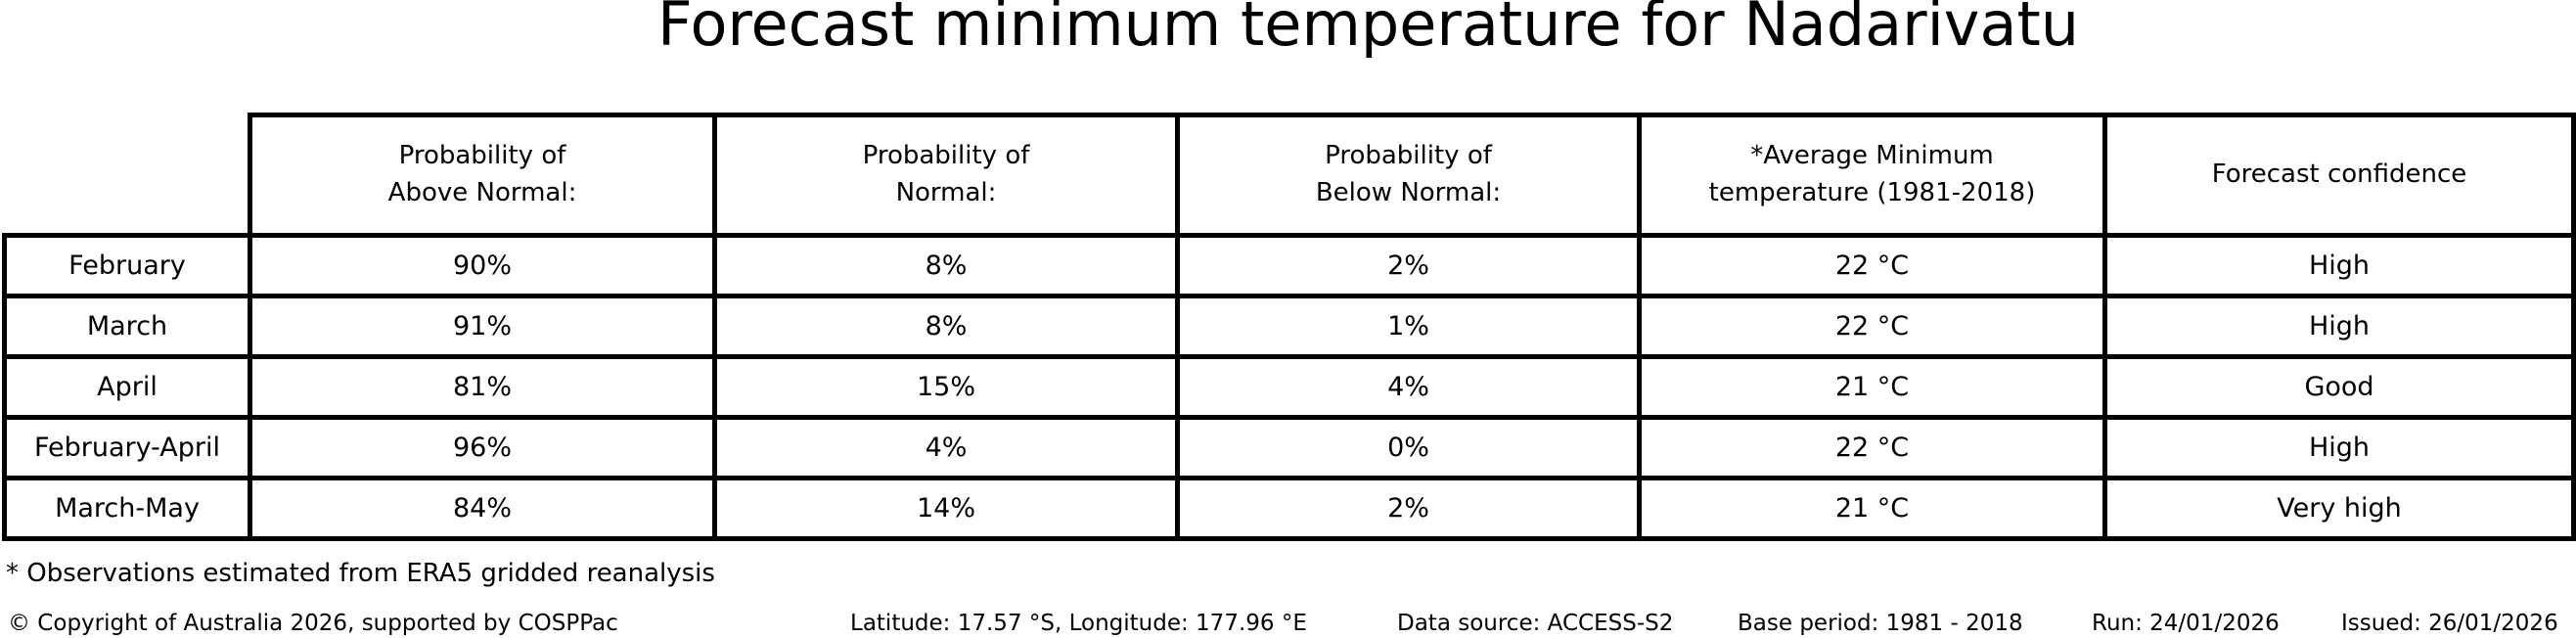  I want to click on table-row-february-april: February-April 96% 4% 0% 22 °C High, so click(1289, 447).